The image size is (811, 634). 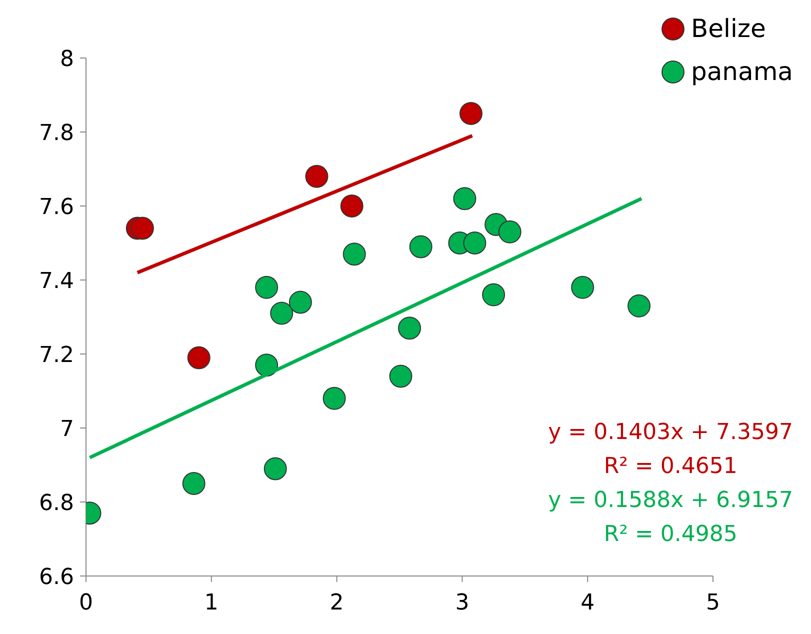 I want to click on x-tick-label: 2, so click(x=337, y=603).